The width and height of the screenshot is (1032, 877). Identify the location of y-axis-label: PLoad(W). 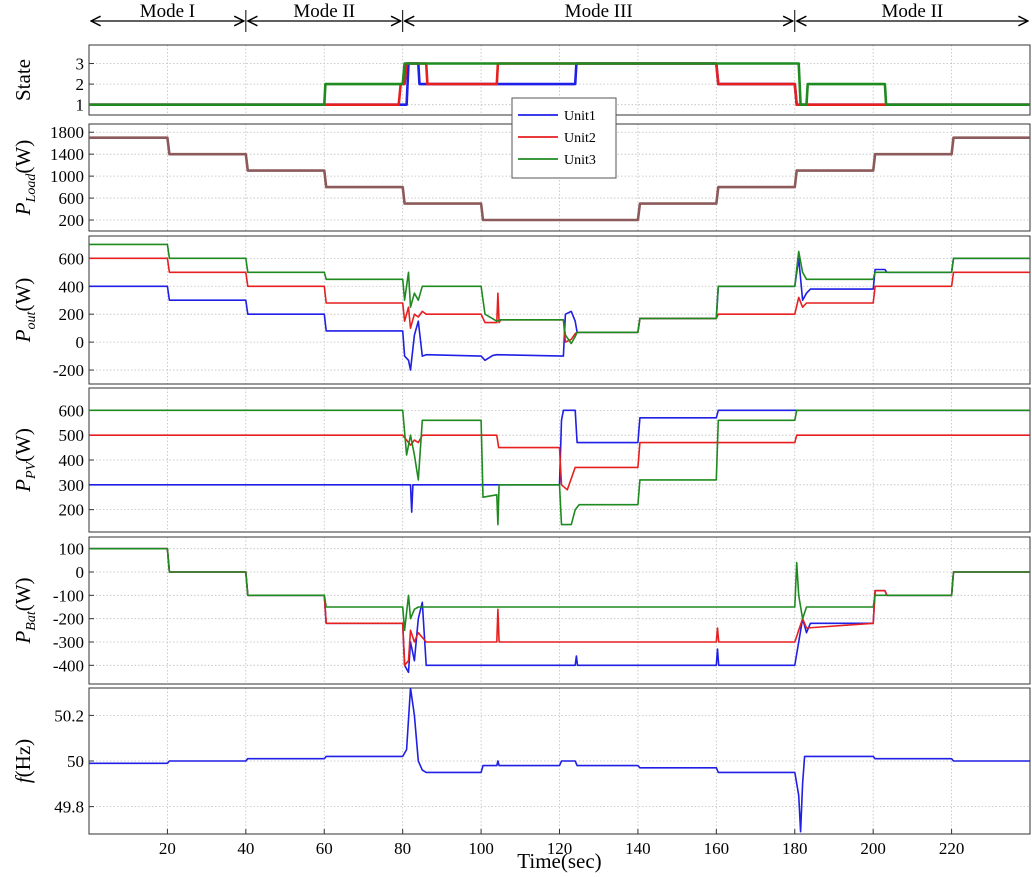
(25, 178).